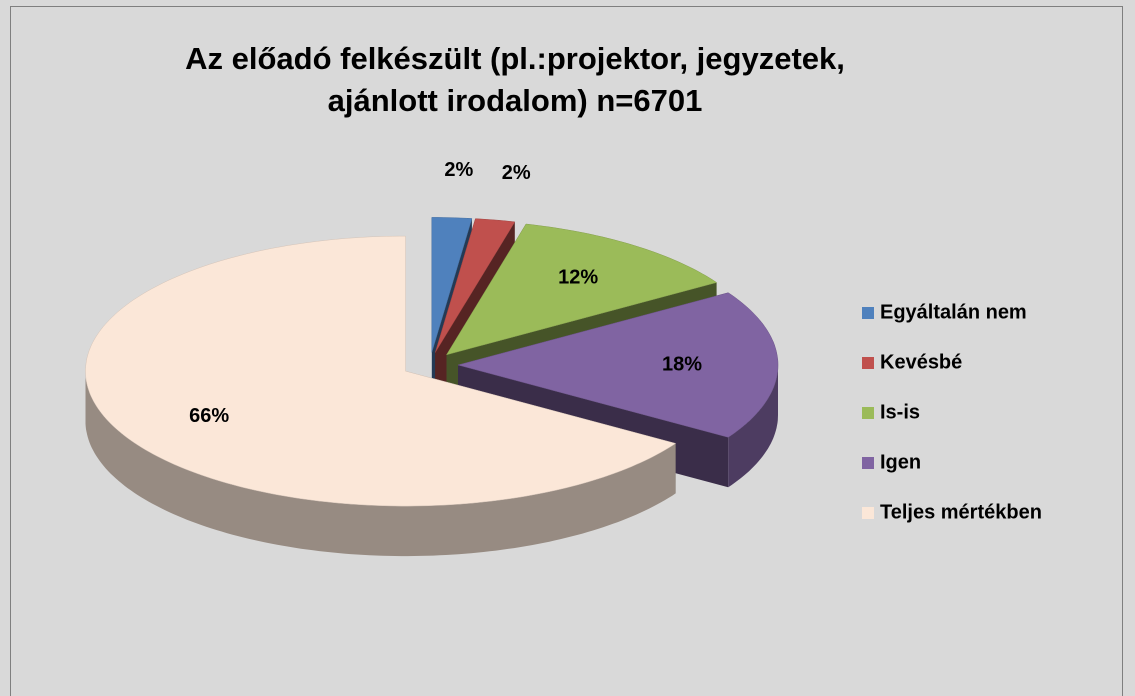 The height and width of the screenshot is (696, 1135). I want to click on data-label: 18%, so click(682, 364).